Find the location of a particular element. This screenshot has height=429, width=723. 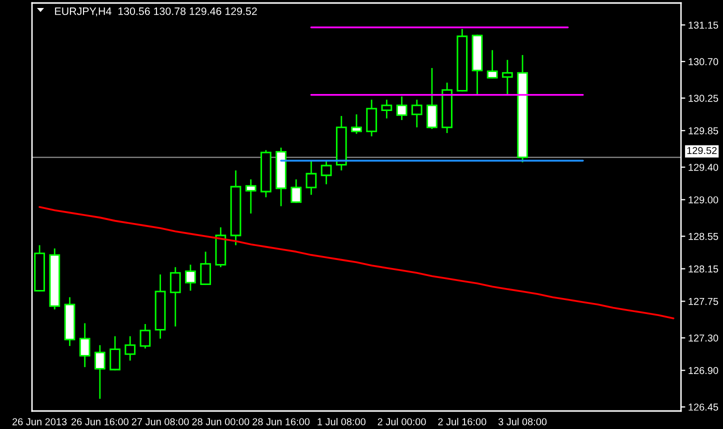

x-tick-label: 27 Jun 08:00 is located at coordinates (160, 422).